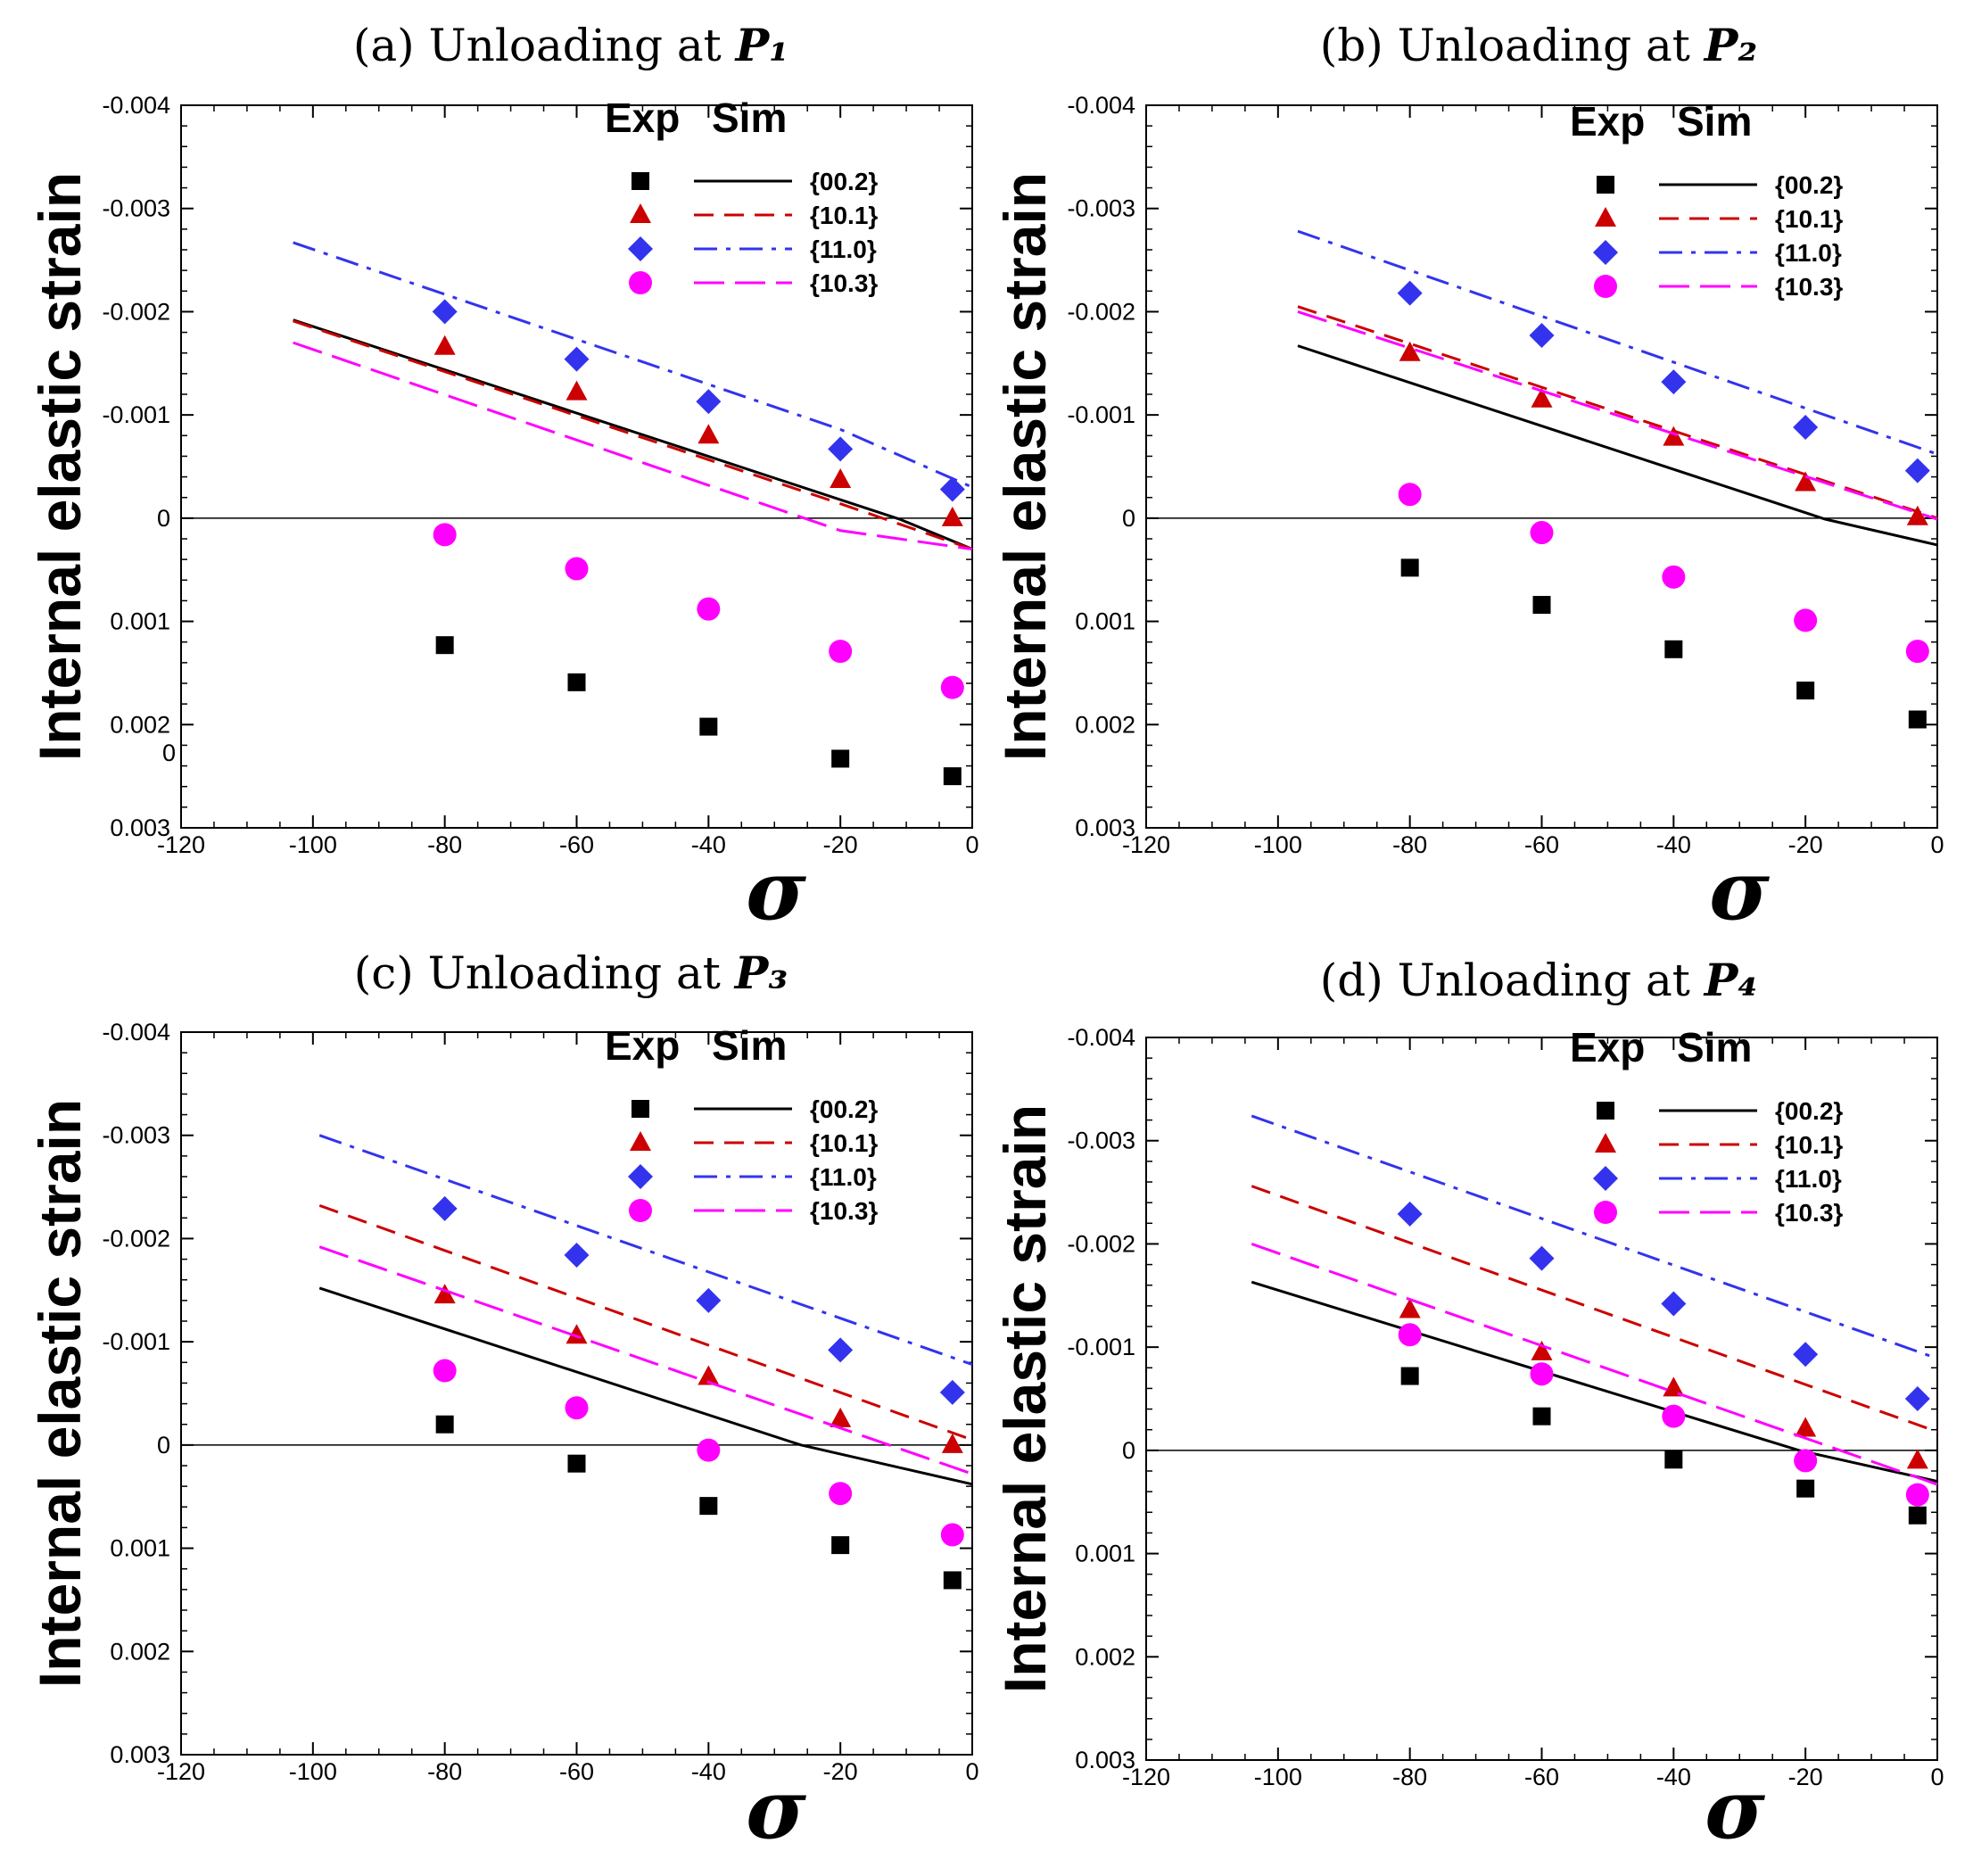  Describe the element at coordinates (1937, 844) in the screenshot. I see `x-tick-label: 0` at that location.